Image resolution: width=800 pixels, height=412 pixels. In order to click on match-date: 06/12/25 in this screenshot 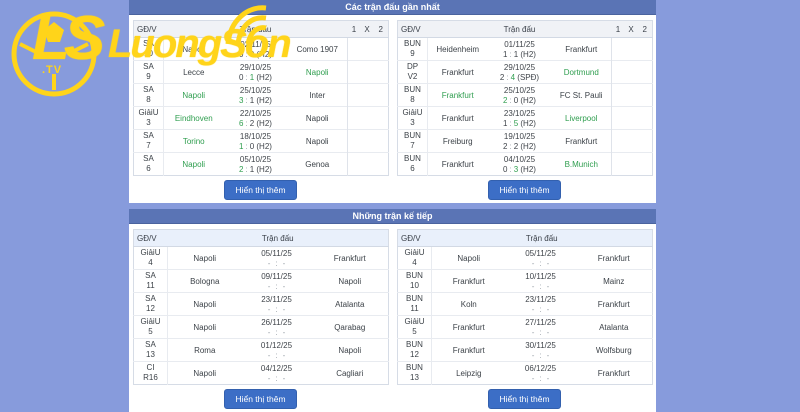, I will do `click(540, 368)`.